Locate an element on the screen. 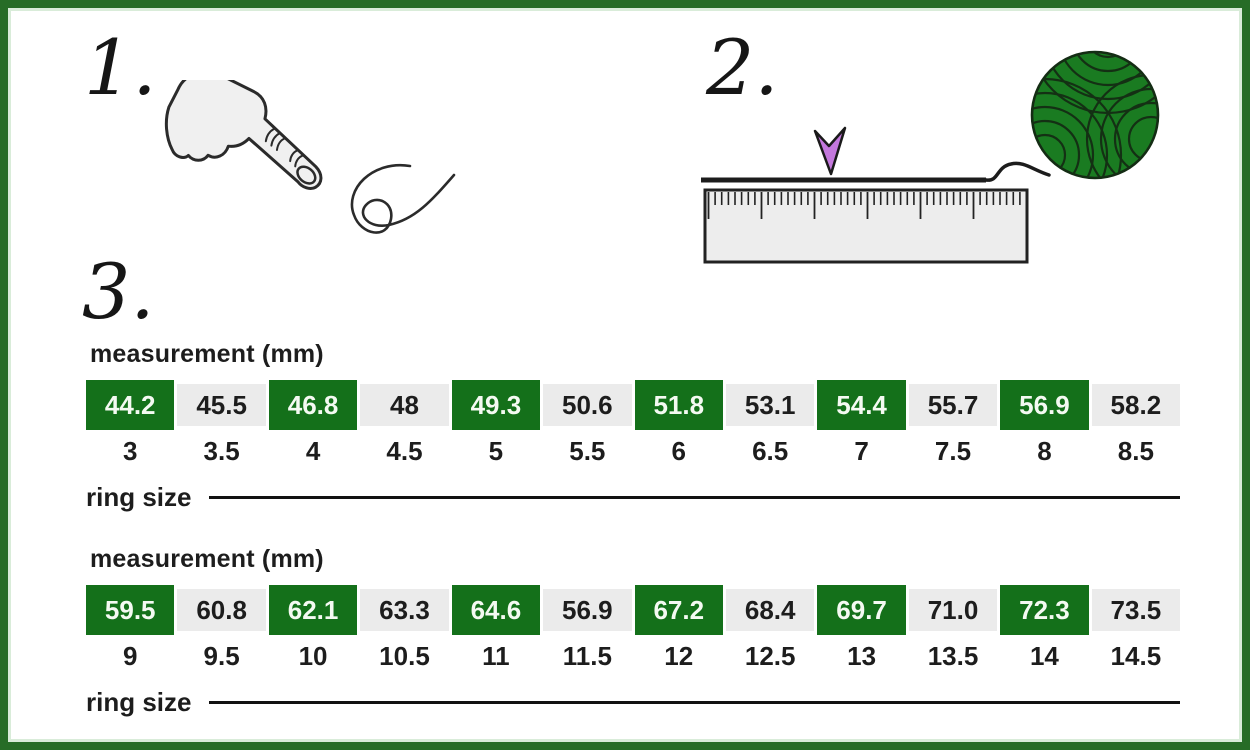 This screenshot has height=750, width=1250. measurement-cell: 48 is located at coordinates (404, 405).